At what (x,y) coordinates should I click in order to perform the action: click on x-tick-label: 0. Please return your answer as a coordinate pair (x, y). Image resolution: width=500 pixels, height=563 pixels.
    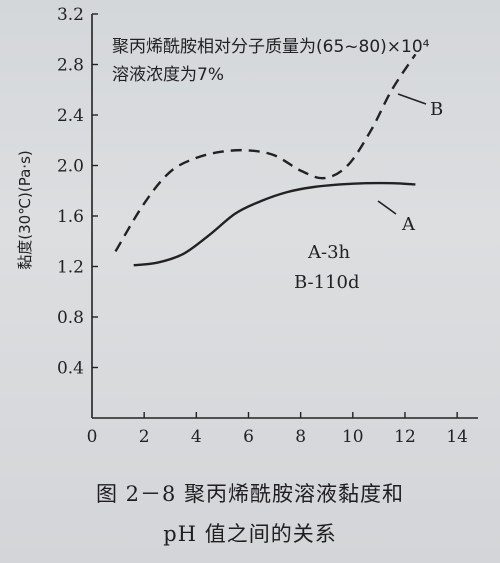
    Looking at the image, I should click on (92, 437).